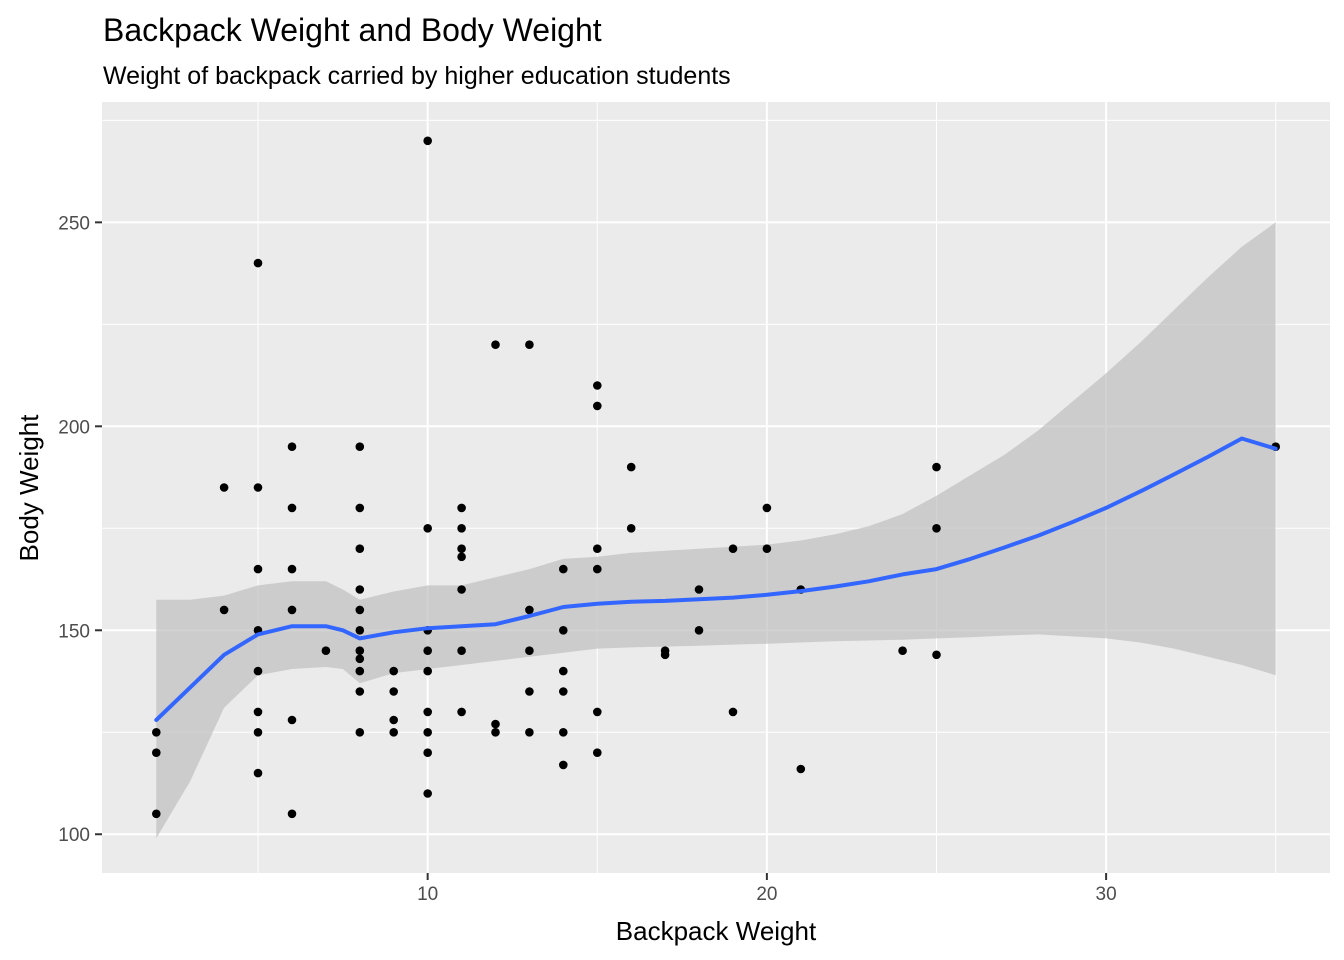 The width and height of the screenshot is (1344, 960). Describe the element at coordinates (716, 931) in the screenshot. I see `x-axis-label: Backpack Weight` at that location.